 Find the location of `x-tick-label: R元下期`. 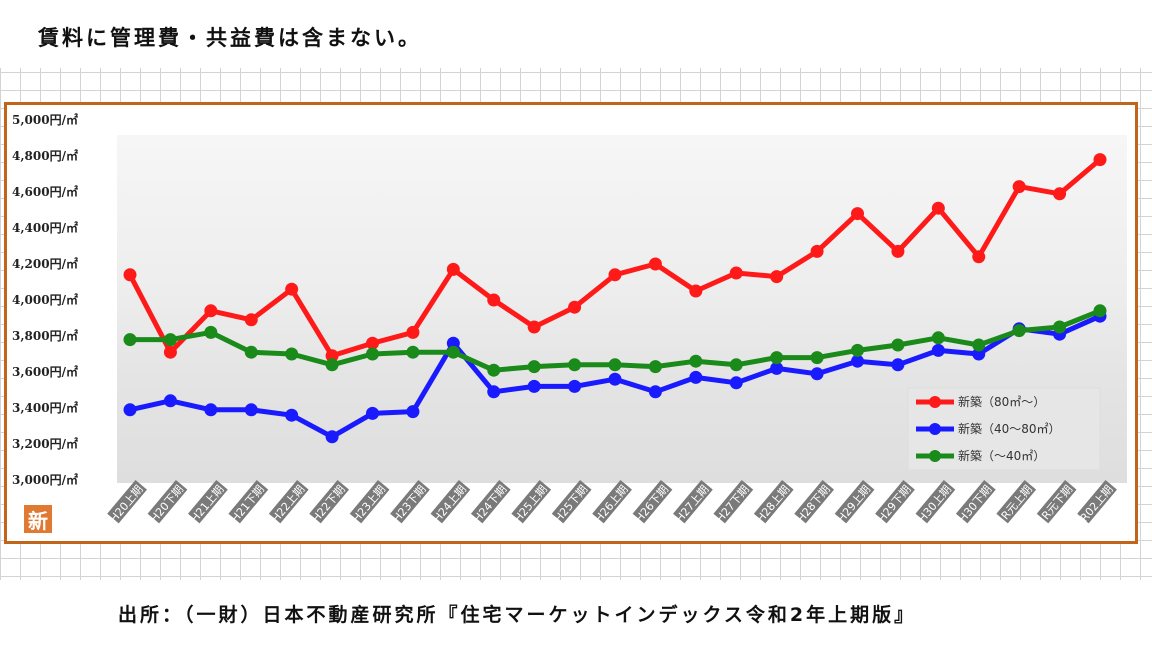

x-tick-label: R元下期 is located at coordinates (1057, 503).